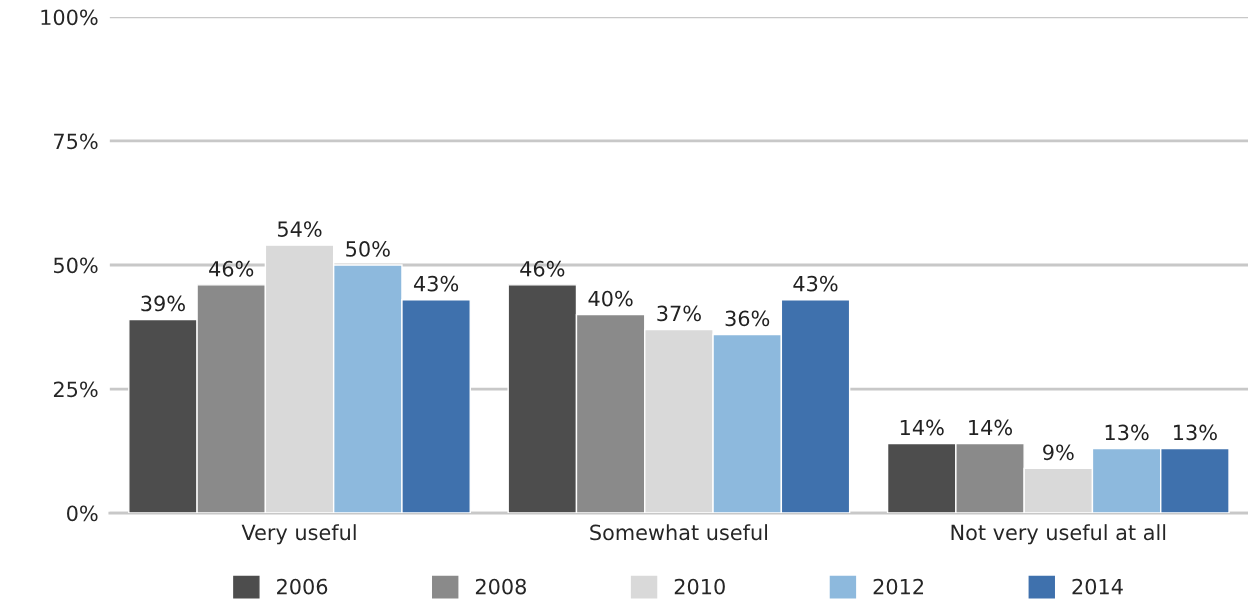 This screenshot has height=605, width=1248. I want to click on y-tick-label: 100%, so click(69, 17).